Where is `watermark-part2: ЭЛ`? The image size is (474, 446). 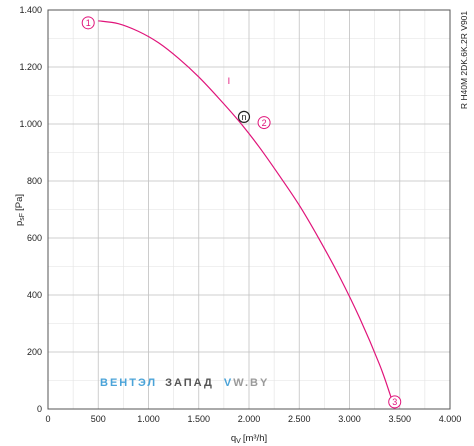
watermark-part2: ЭЛ is located at coordinates (147, 383).